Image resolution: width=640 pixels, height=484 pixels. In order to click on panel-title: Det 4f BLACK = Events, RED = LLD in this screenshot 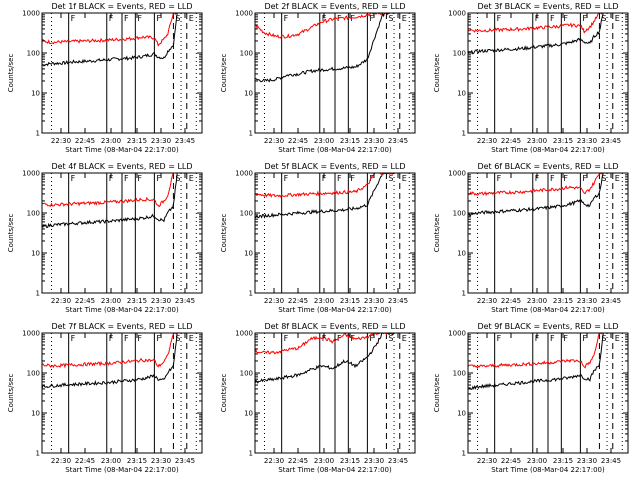, I will do `click(121, 166)`.